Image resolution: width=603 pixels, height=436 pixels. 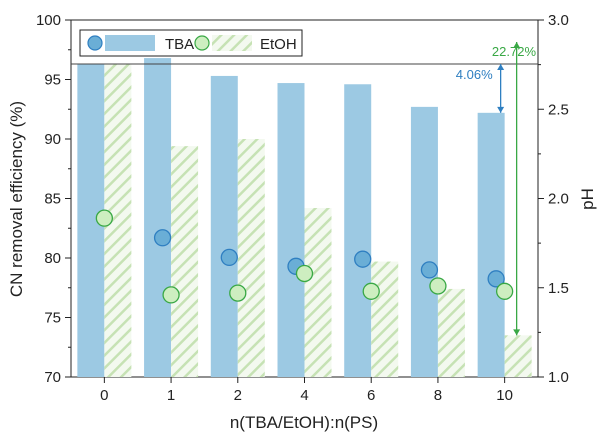 What do you see at coordinates (474, 74) in the screenshot?
I see `annotation-tba-label: 4.06%` at bounding box center [474, 74].